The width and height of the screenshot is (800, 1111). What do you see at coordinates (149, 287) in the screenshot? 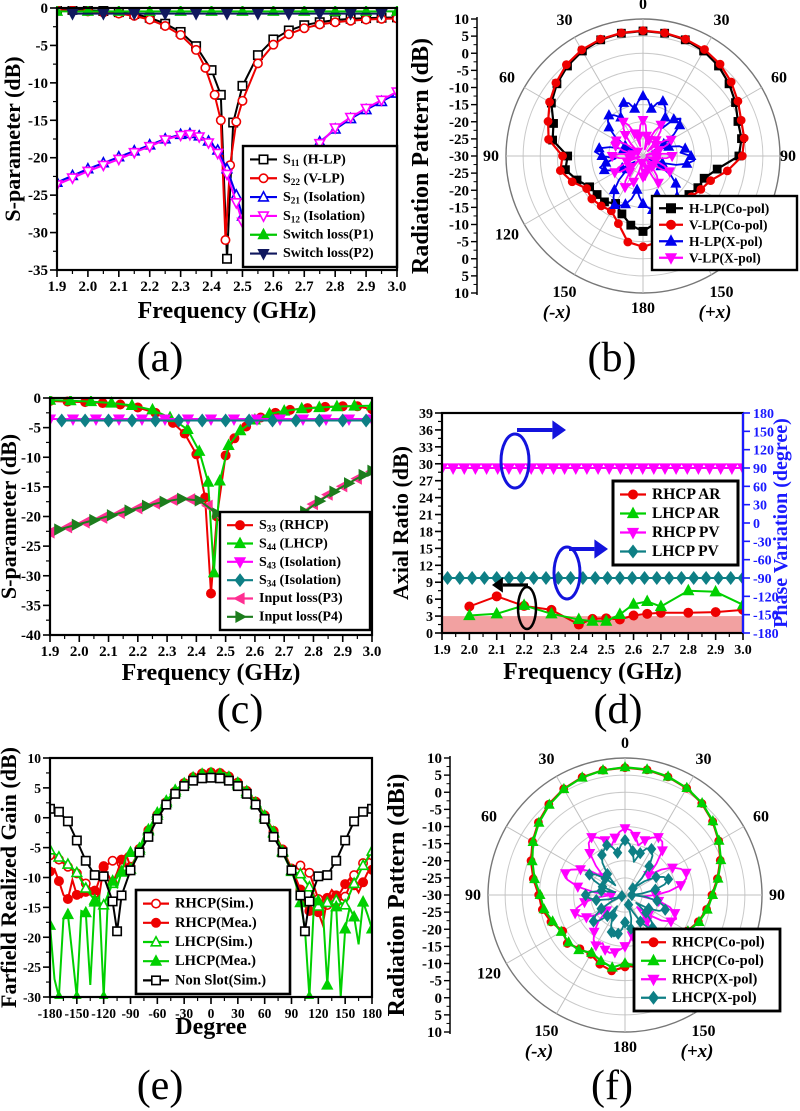
I see `svg-text: 2.2` at bounding box center [149, 287].